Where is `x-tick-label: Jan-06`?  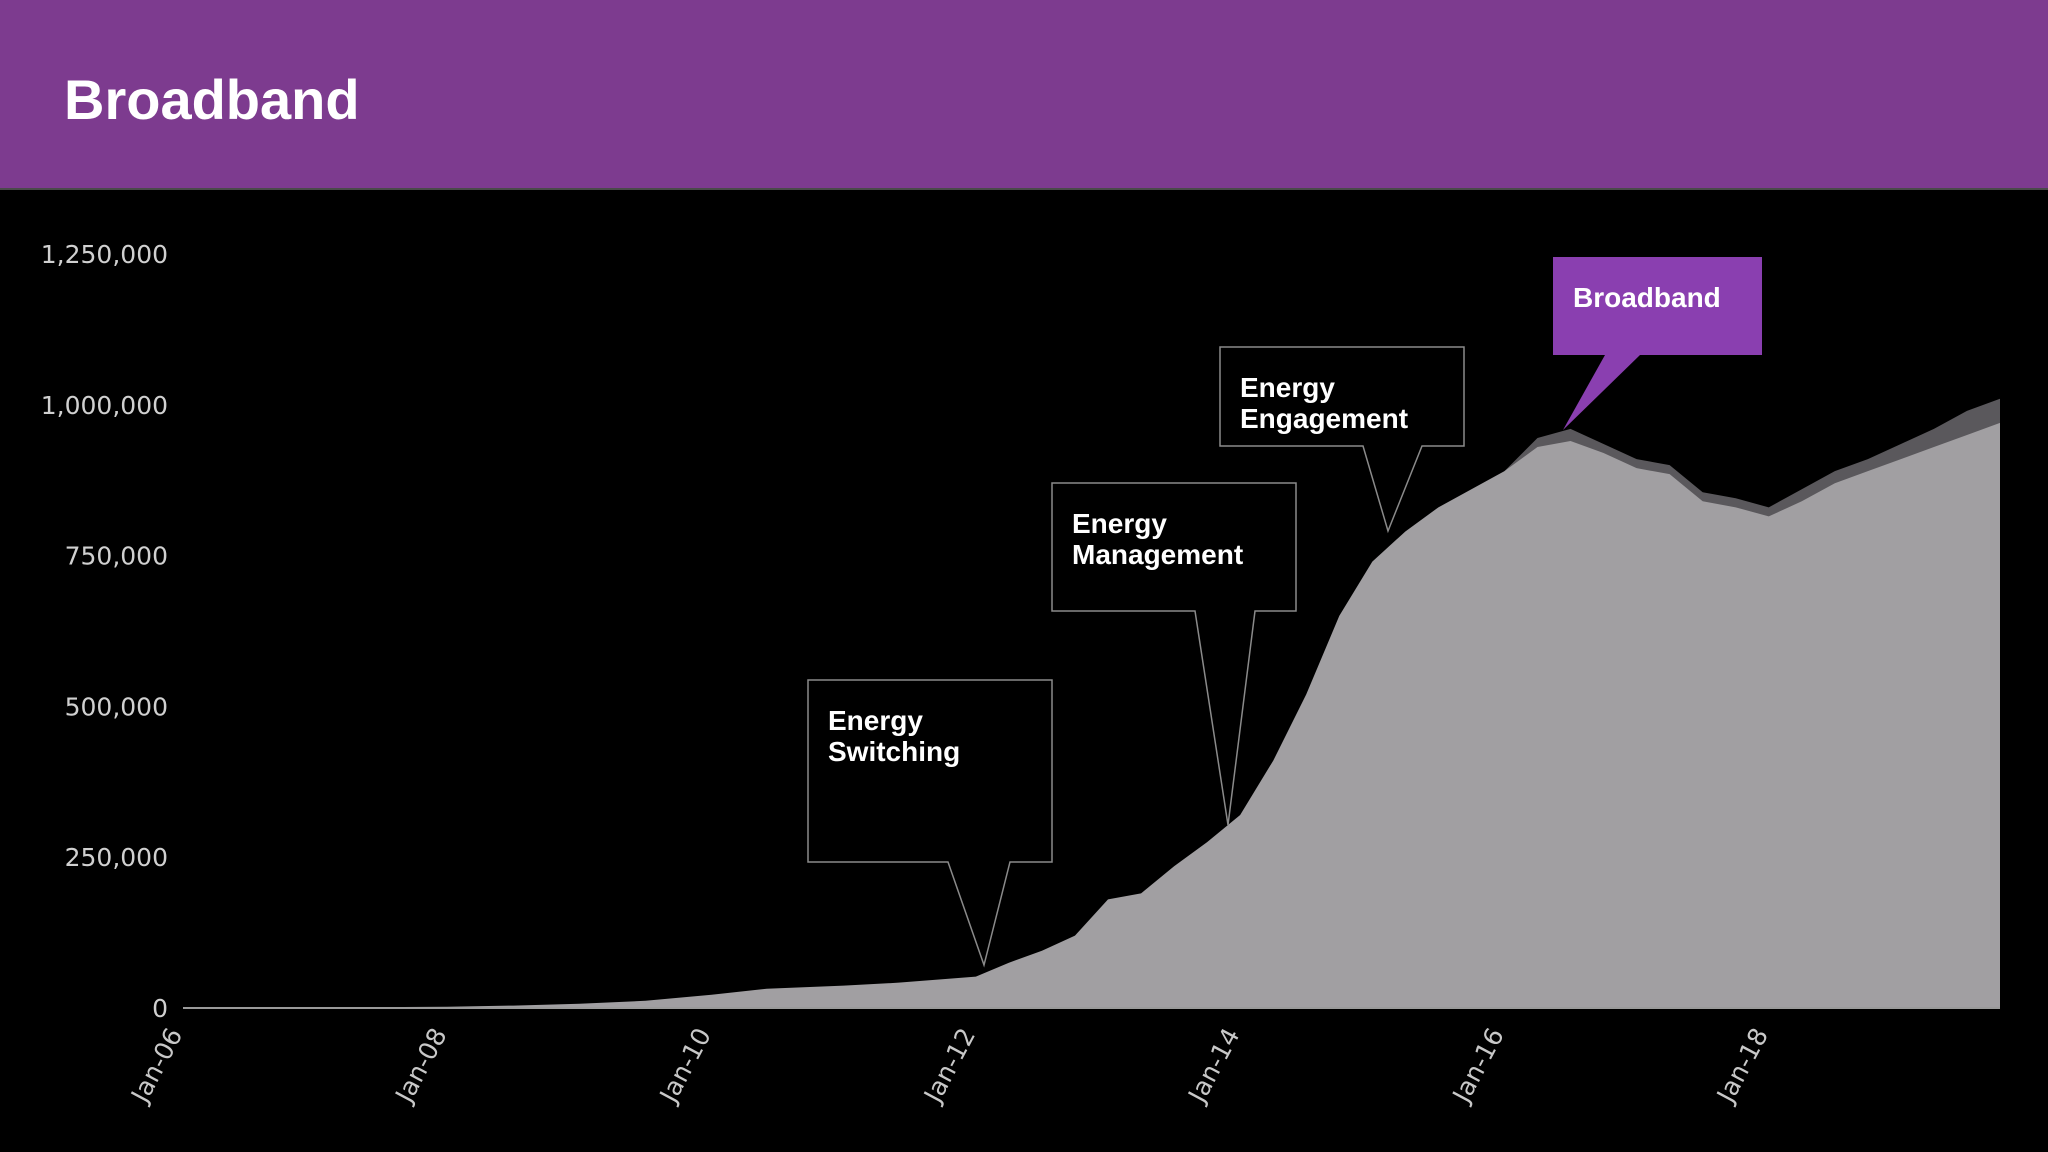
x-tick-label: Jan-06 is located at coordinates (156, 1065).